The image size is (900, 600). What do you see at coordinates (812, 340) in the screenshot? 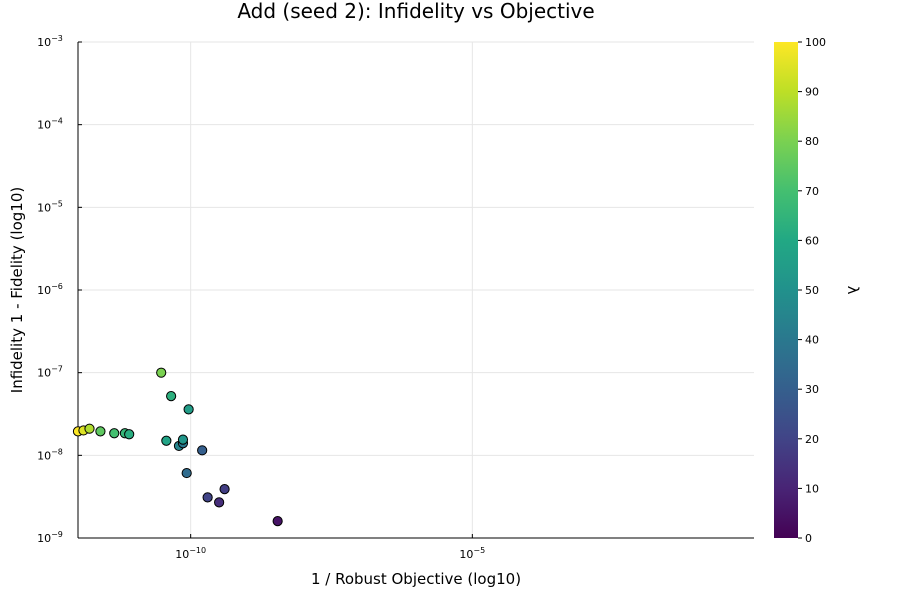
I see `colorbar-tick-label: 40` at bounding box center [812, 340].